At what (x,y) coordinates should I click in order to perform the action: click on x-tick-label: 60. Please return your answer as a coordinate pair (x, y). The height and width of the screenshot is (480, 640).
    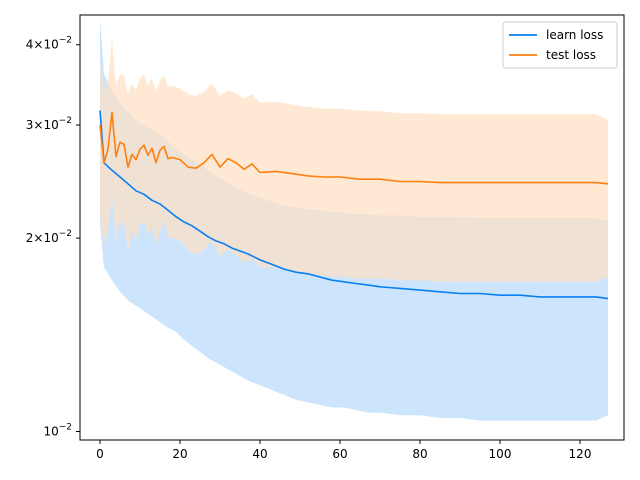
    Looking at the image, I should click on (339, 454).